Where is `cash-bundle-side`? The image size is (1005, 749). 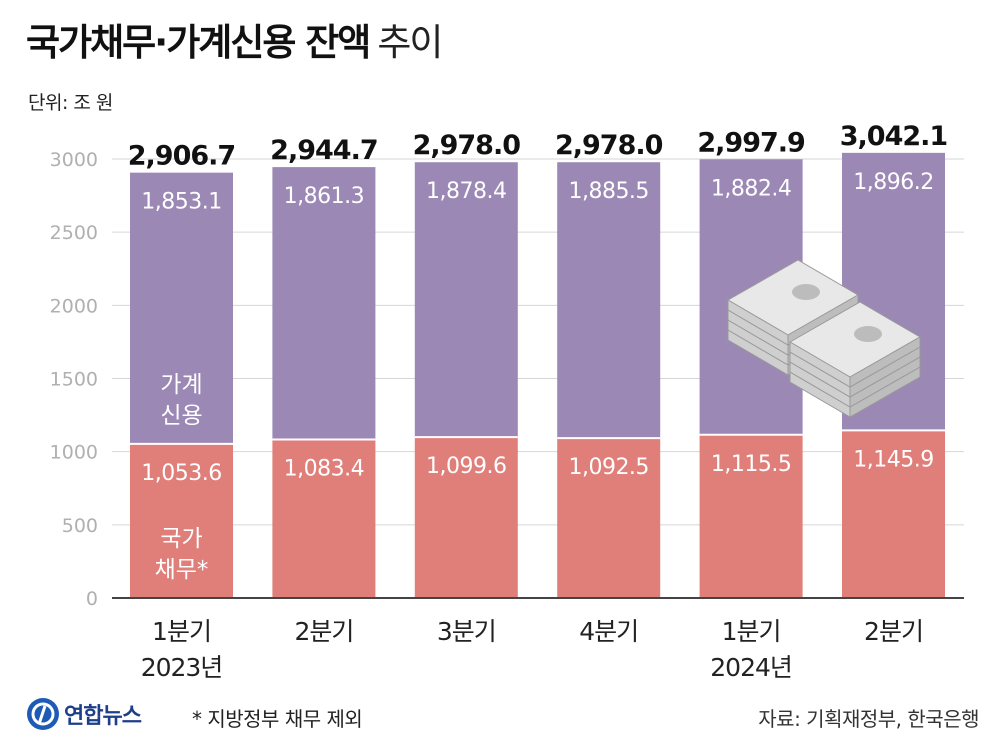
cash-bundle-side is located at coordinates (885, 362).